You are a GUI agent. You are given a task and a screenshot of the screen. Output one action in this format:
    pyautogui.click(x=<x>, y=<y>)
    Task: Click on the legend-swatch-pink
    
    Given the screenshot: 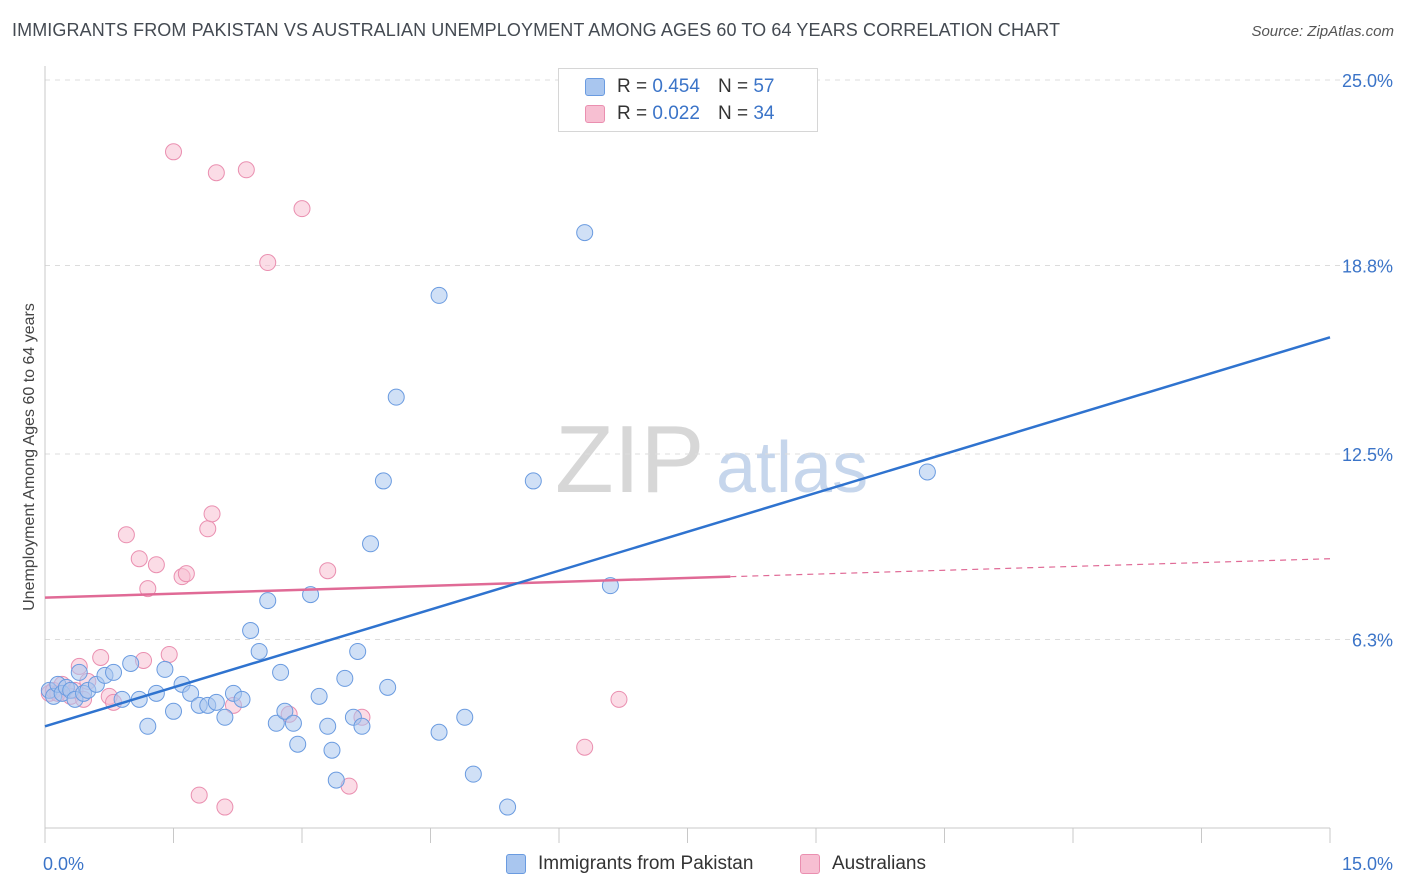 What is the action you would take?
    pyautogui.click(x=595, y=114)
    